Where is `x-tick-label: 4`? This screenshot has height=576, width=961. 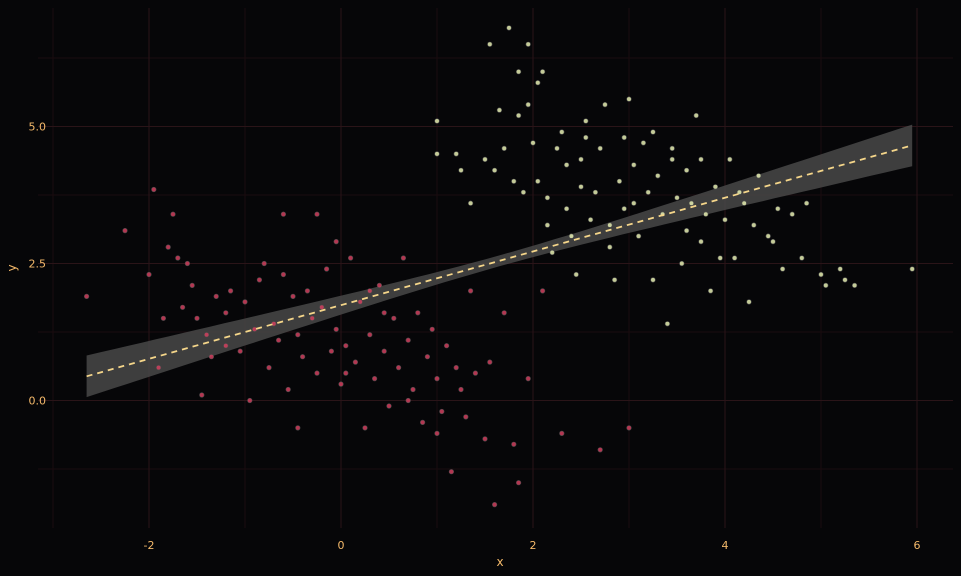 x-tick-label: 4 is located at coordinates (725, 545).